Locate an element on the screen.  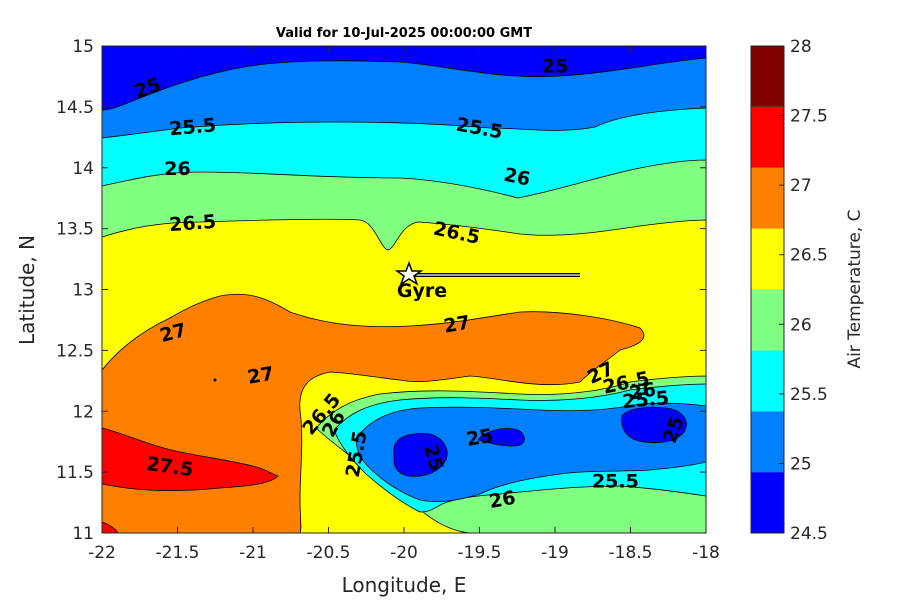
band-darkblue-top is located at coordinates (404, 78).